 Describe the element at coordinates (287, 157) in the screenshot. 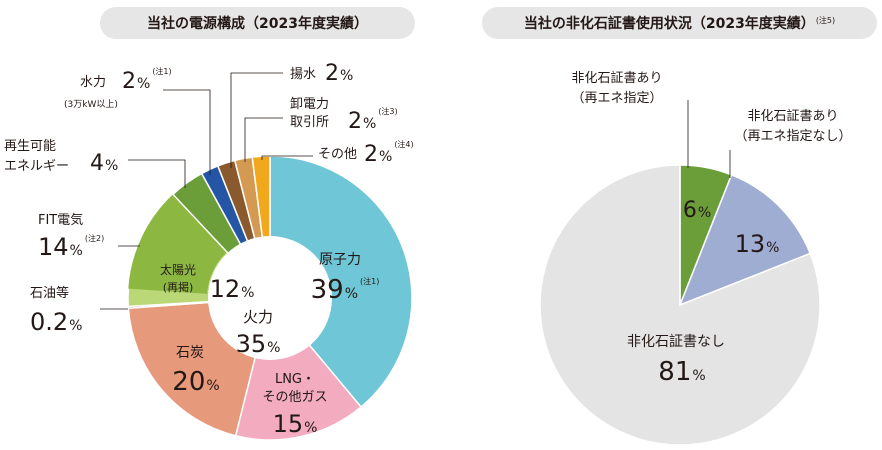

I see `leader-other` at that location.